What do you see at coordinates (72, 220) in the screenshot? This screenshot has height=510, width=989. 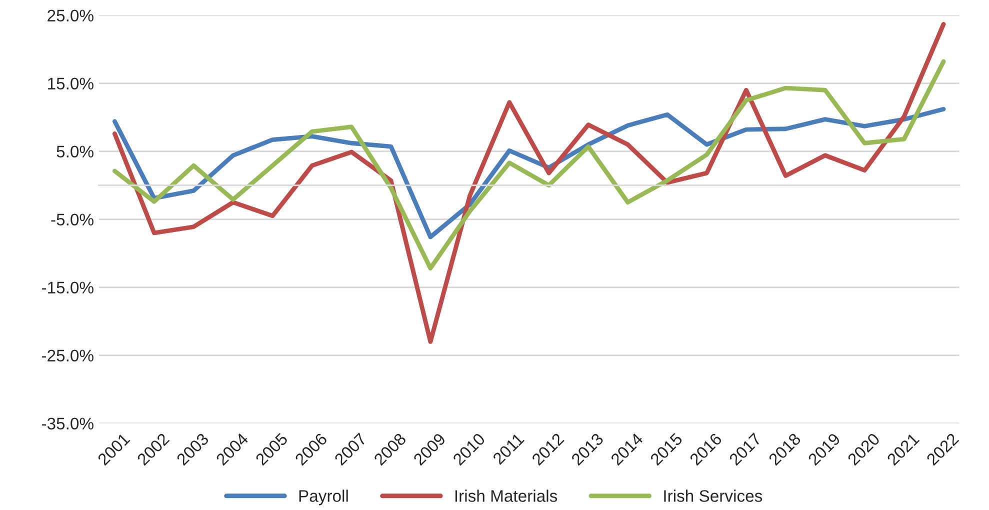 I see `y-tick-label: -5.0%` at bounding box center [72, 220].